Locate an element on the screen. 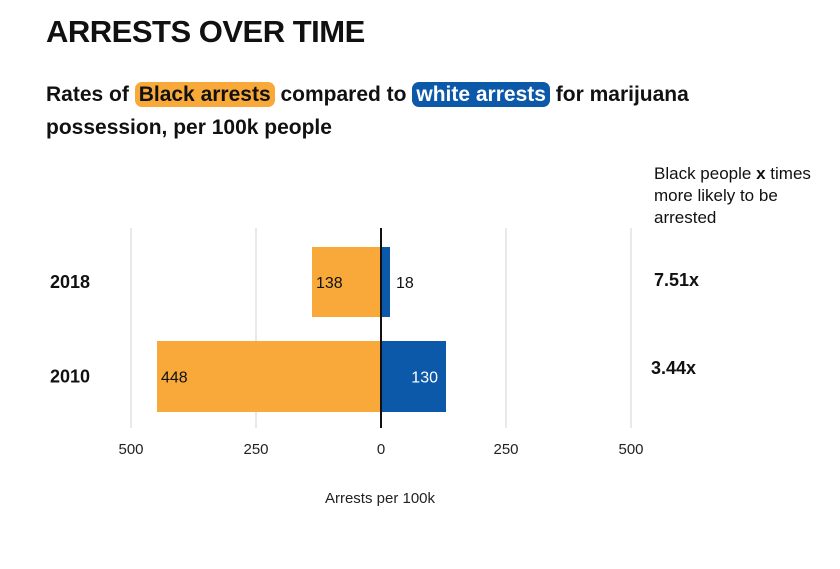 The width and height of the screenshot is (840, 569). bar-white-2010 is located at coordinates (413, 376).